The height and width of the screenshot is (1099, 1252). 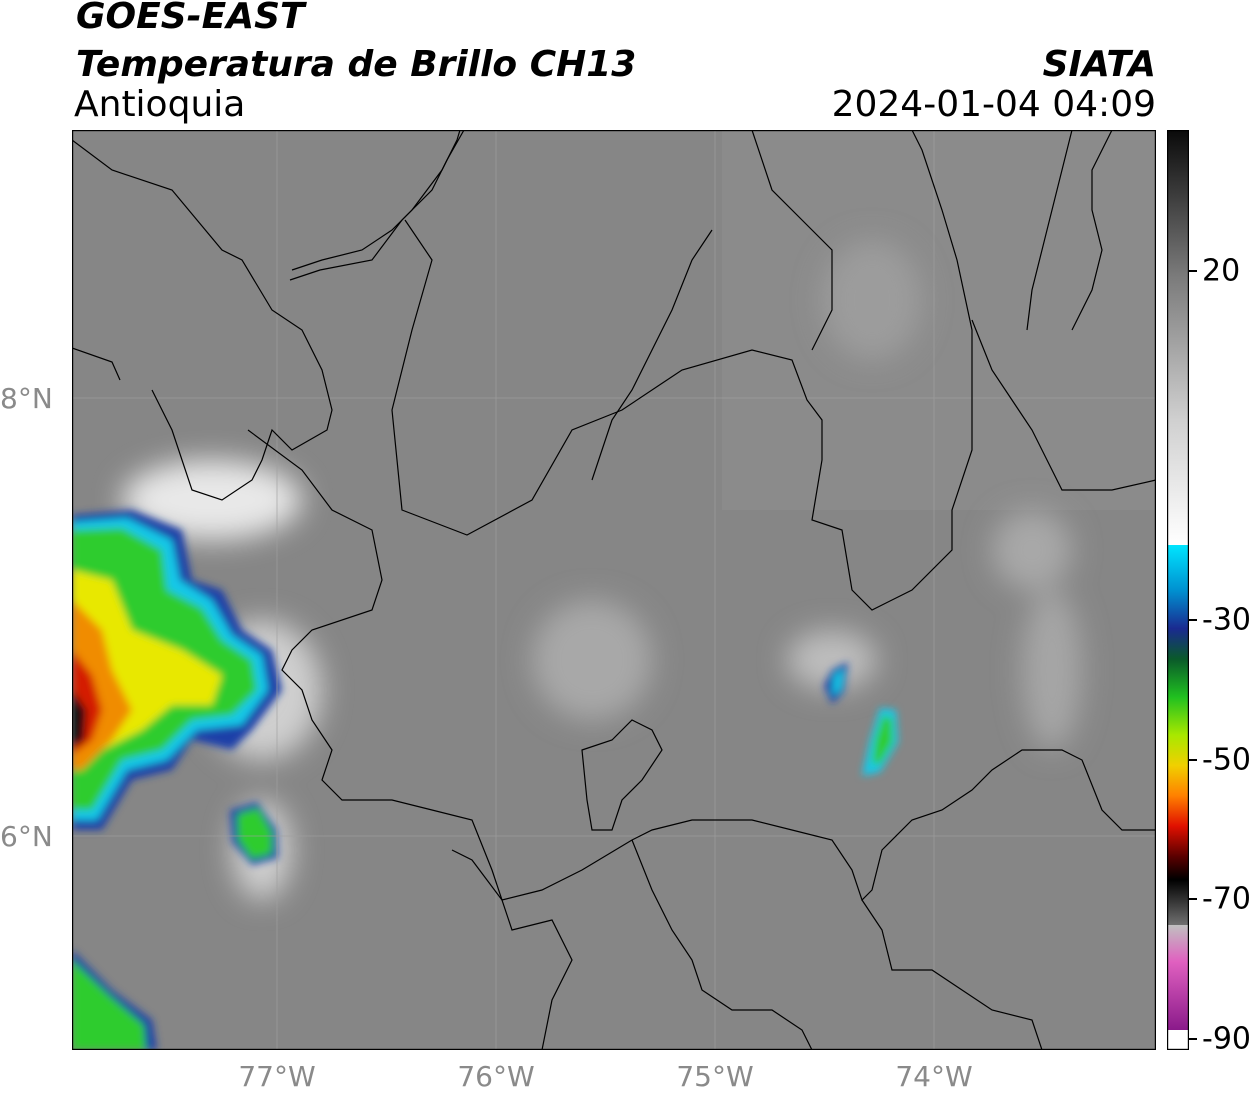 What do you see at coordinates (356, 64) in the screenshot?
I see `product-title: Temperatura de Brillo CH13` at bounding box center [356, 64].